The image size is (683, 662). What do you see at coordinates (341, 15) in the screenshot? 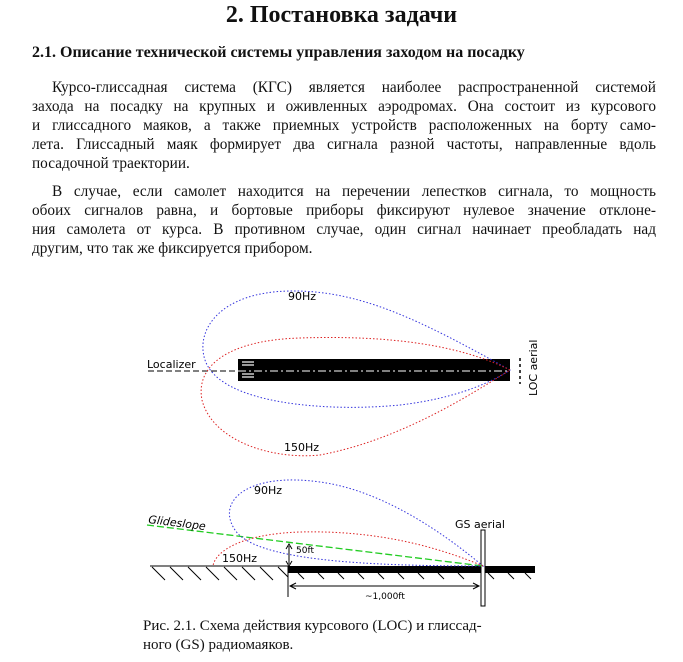
I see `chapter-title: 2. Постановка задачи` at bounding box center [341, 15].